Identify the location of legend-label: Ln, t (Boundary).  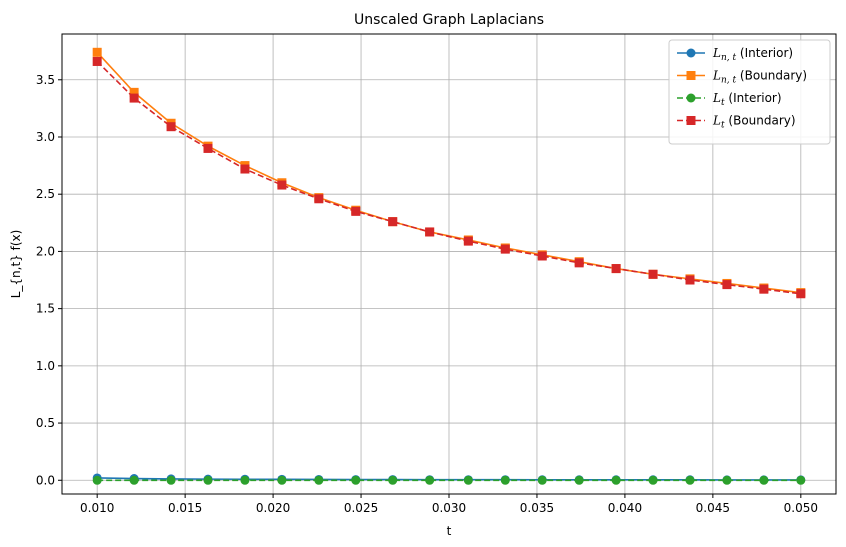
(759, 77).